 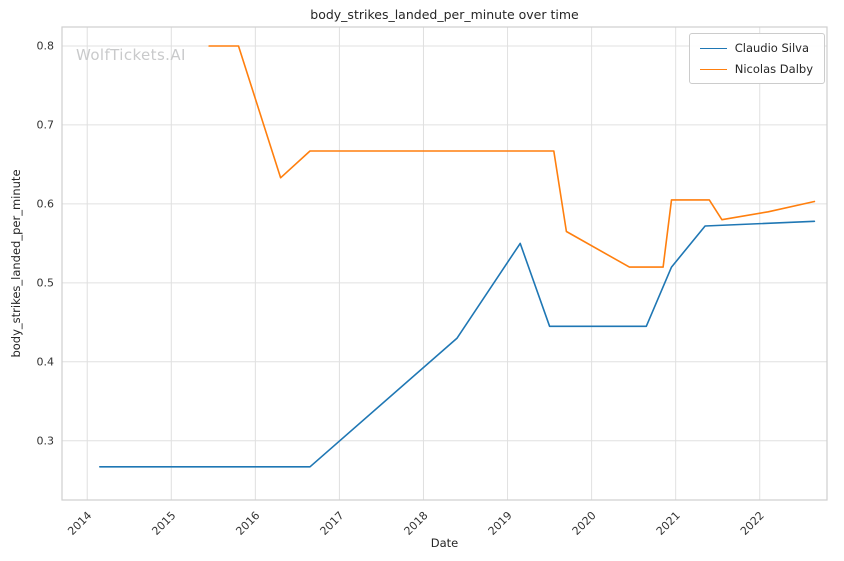 What do you see at coordinates (46, 203) in the screenshot?
I see `y-tick-label: 0.6` at bounding box center [46, 203].